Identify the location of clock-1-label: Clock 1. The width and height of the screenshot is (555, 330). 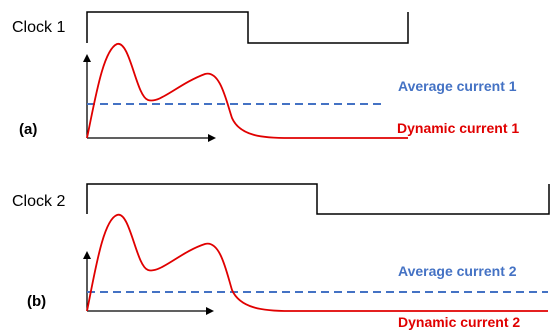
(38, 27).